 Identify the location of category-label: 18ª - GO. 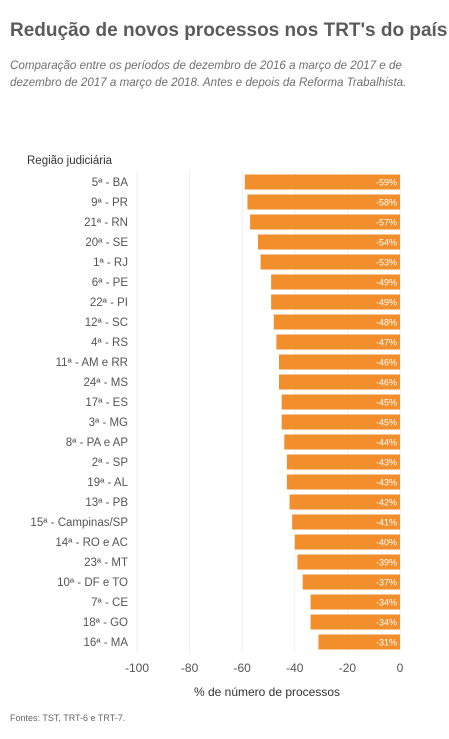
(105, 623).